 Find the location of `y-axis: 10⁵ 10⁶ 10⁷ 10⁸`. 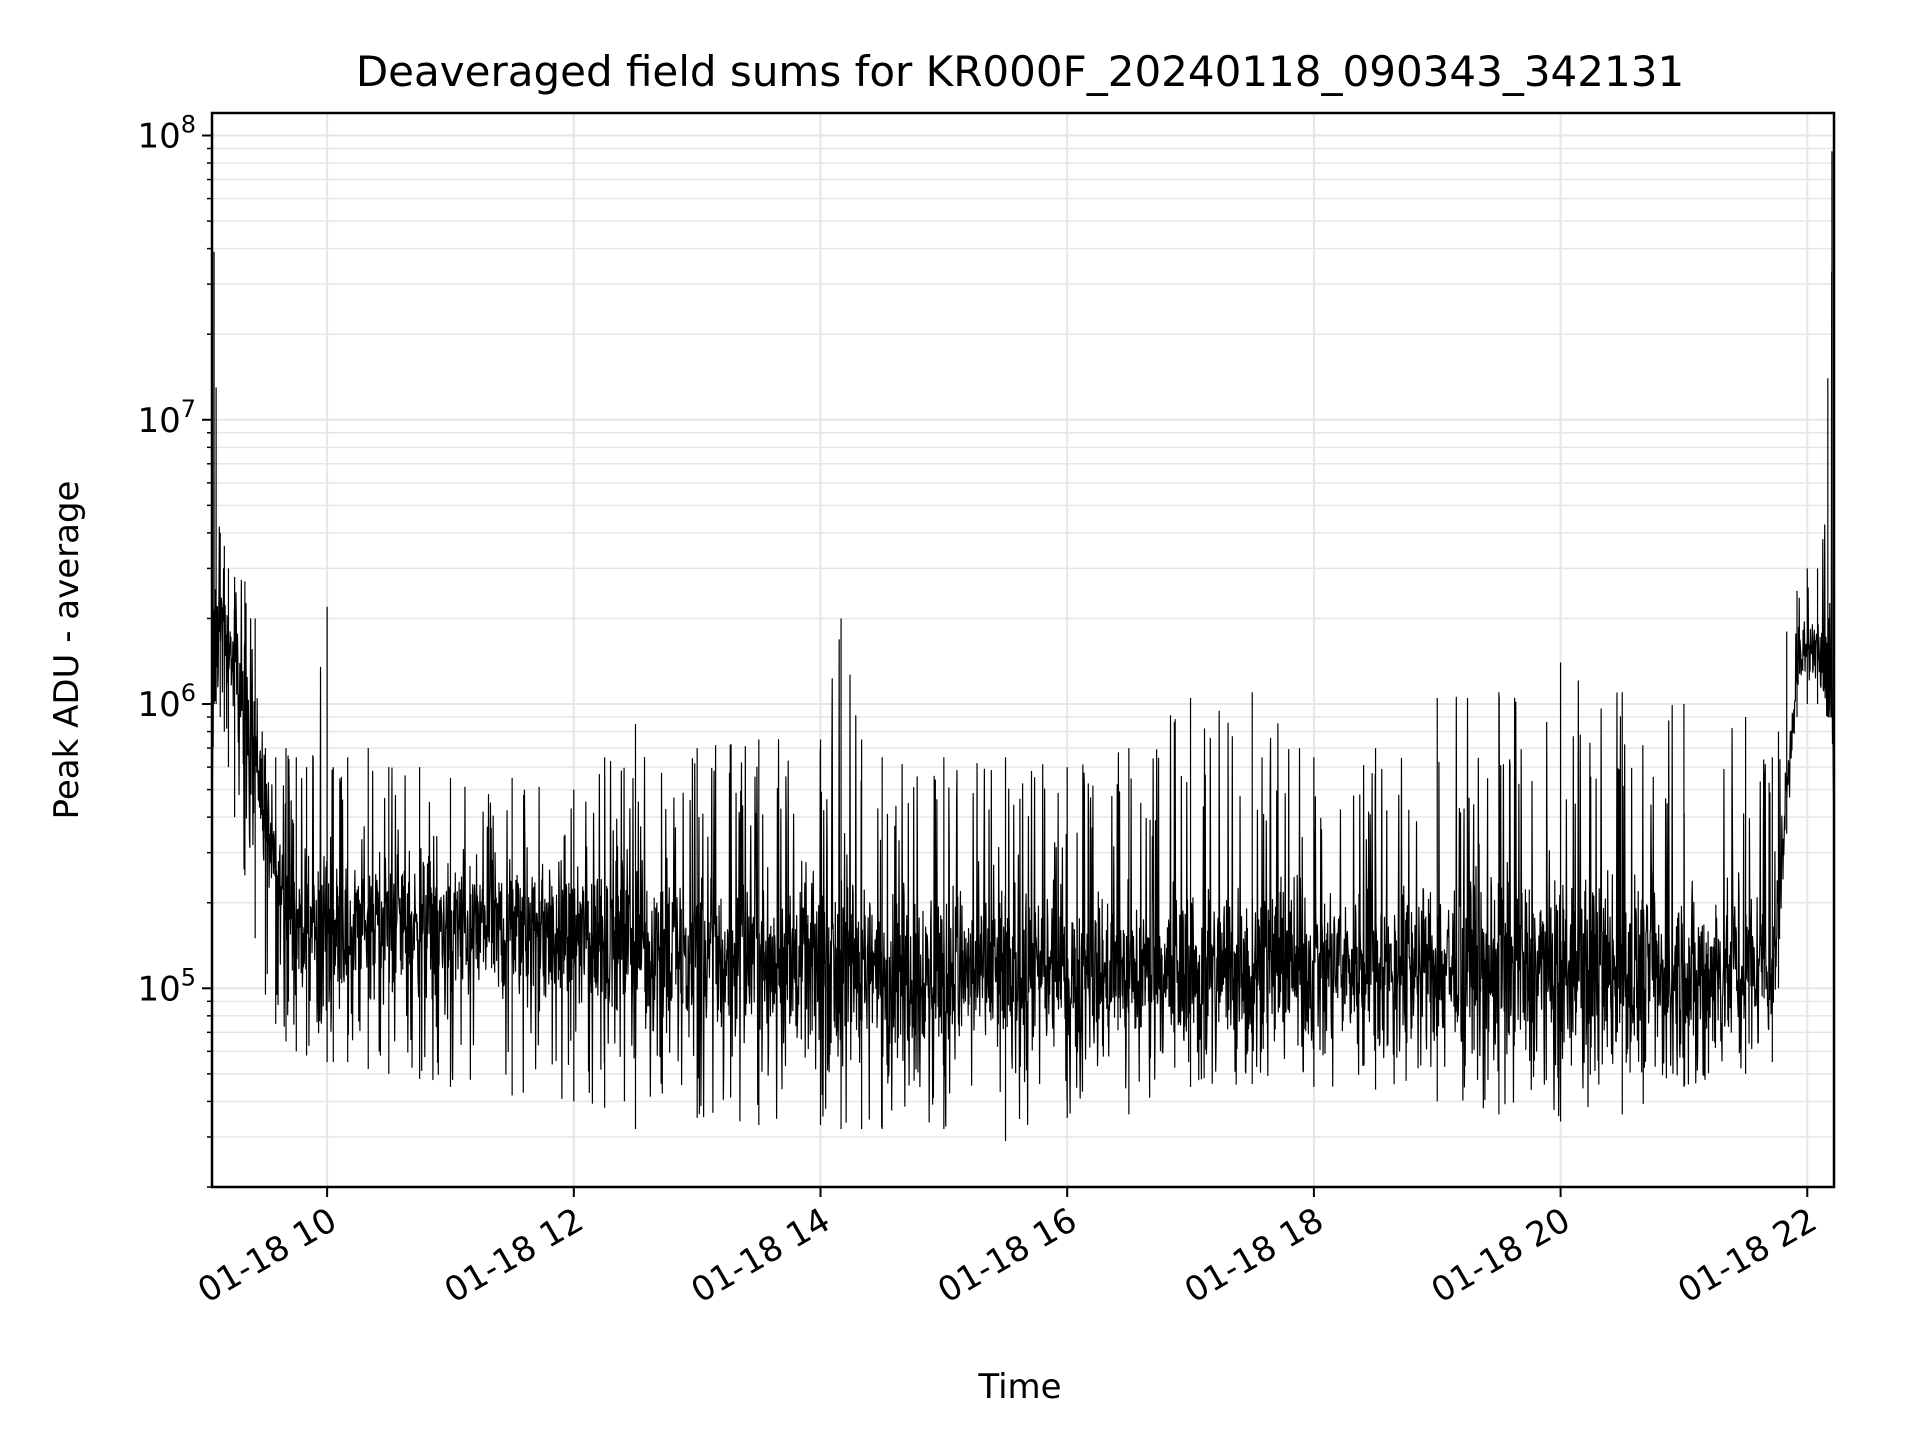

y-axis: 10⁵ 10⁶ 10⁷ 10⁸ is located at coordinates (174, 649).